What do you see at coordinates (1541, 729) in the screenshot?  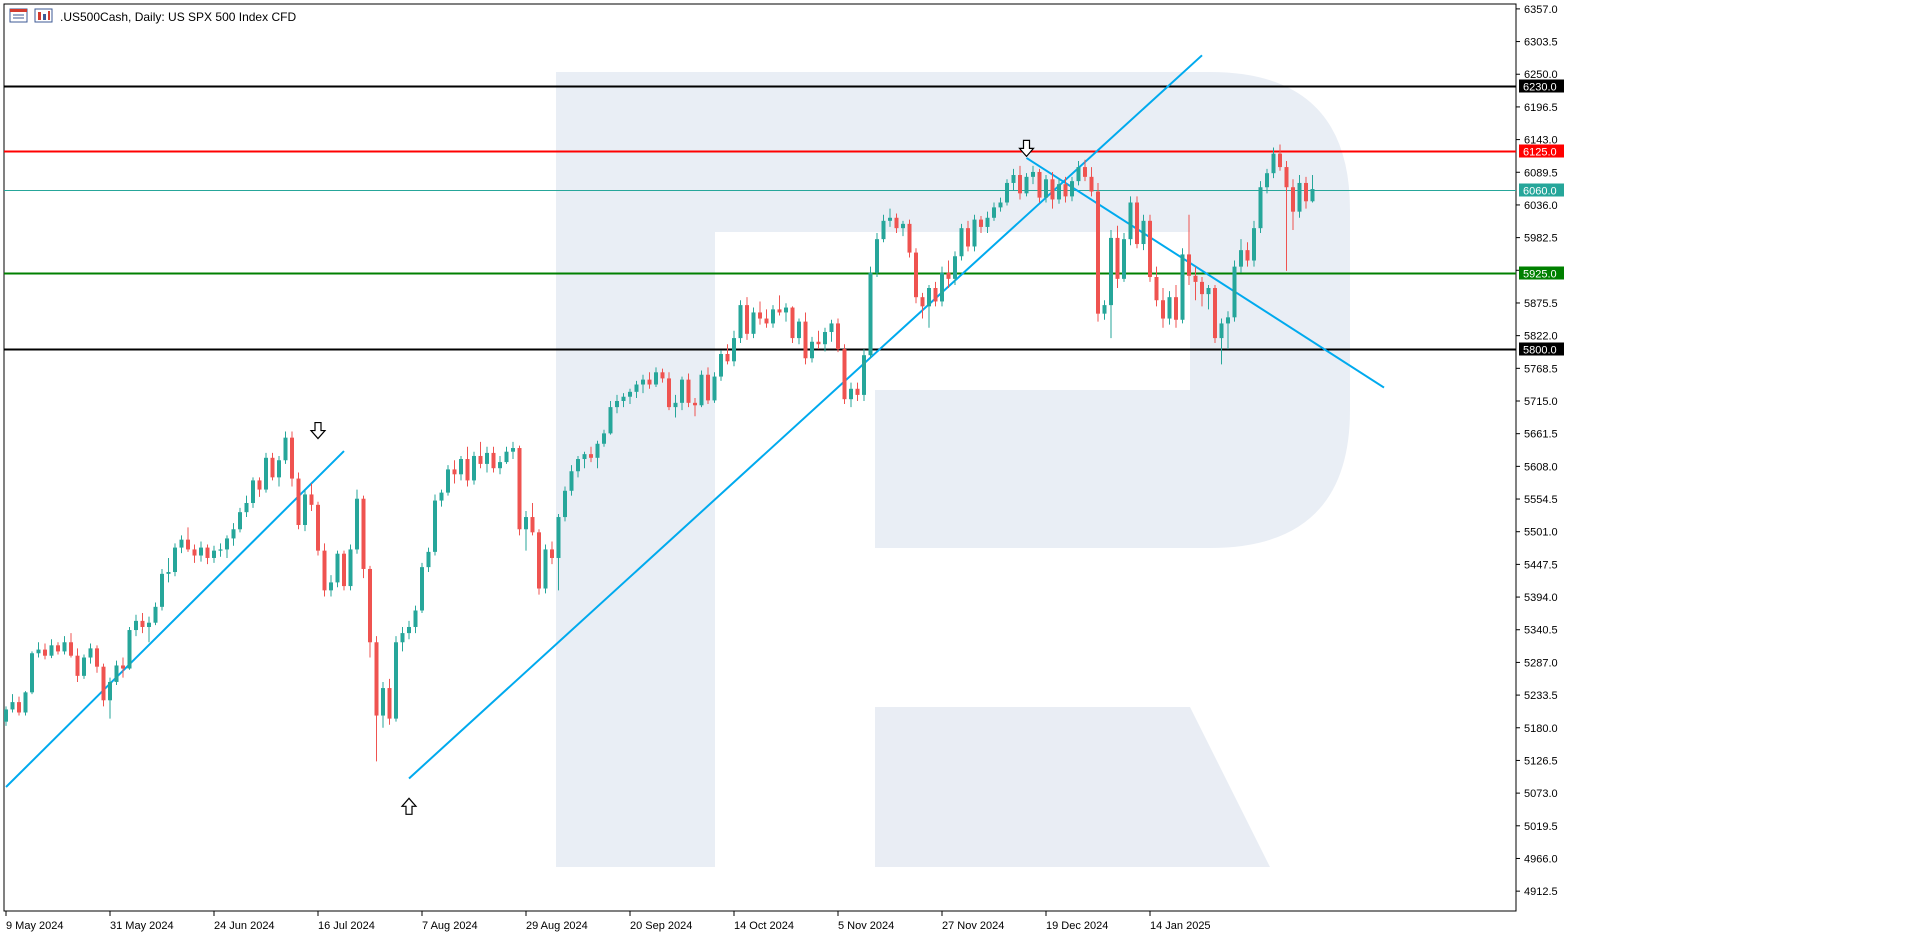 I see `y-tick-label: 5180.0` at bounding box center [1541, 729].